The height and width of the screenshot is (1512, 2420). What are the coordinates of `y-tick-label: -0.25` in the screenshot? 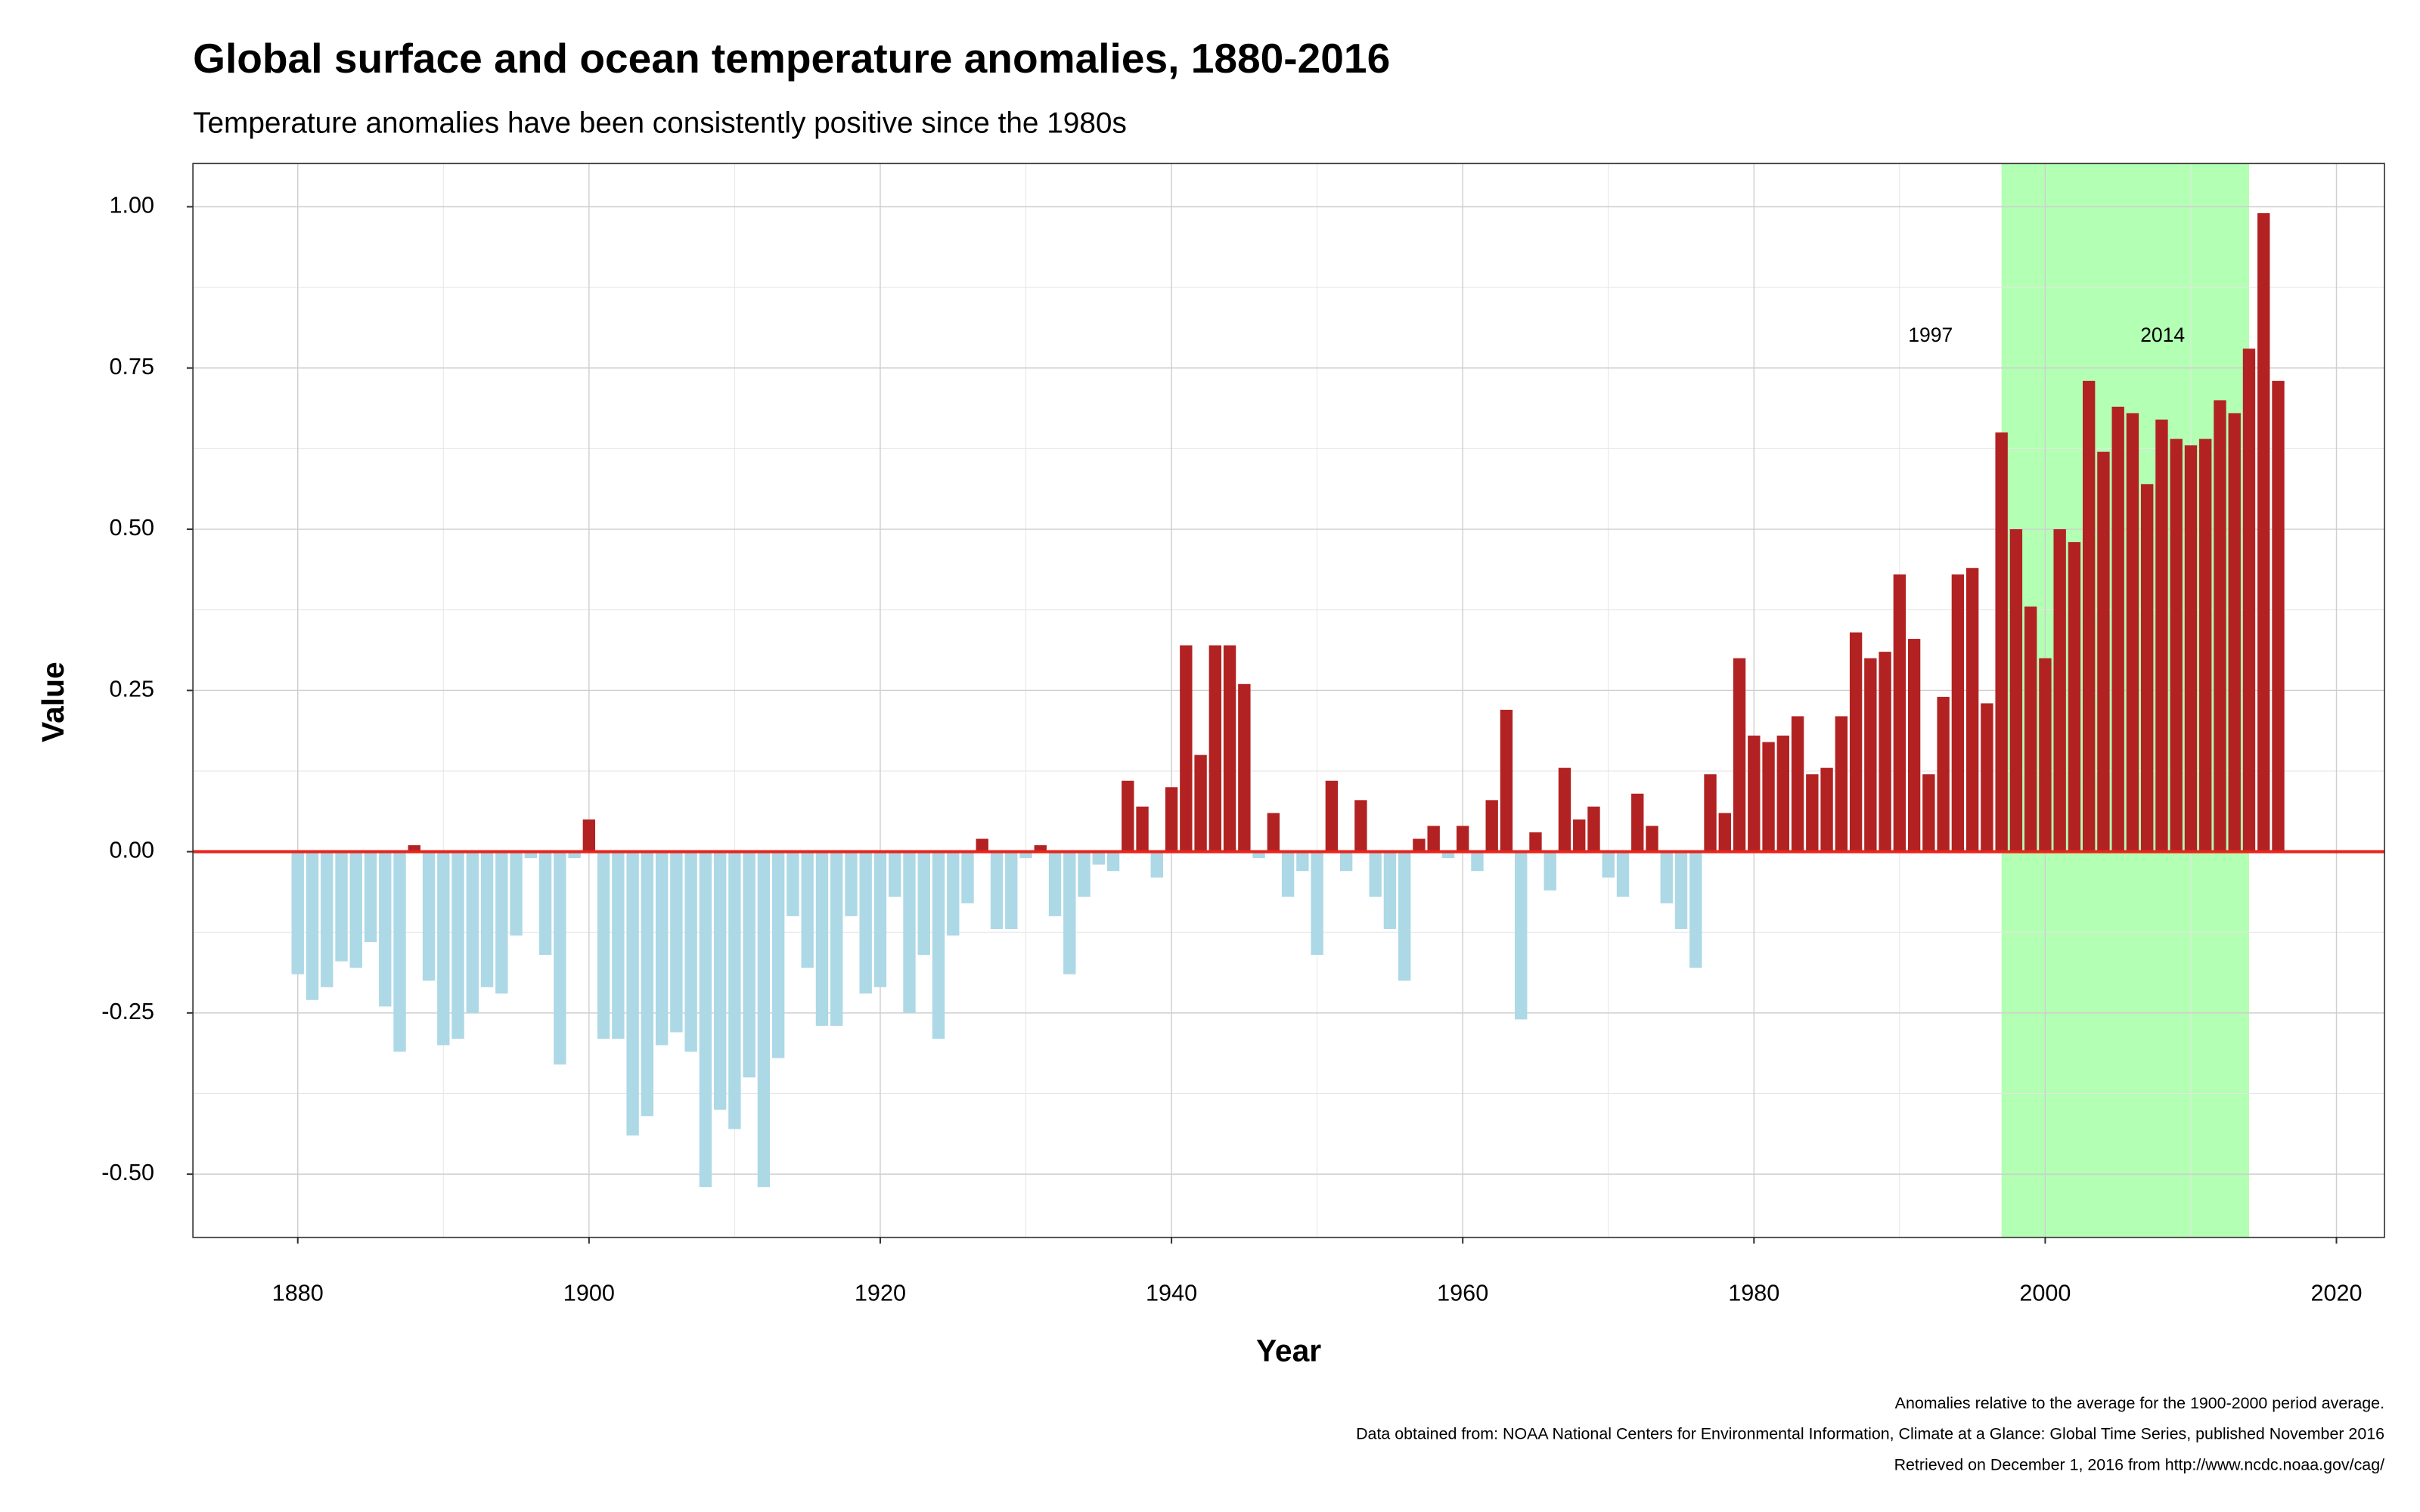 It's located at (127, 1012).